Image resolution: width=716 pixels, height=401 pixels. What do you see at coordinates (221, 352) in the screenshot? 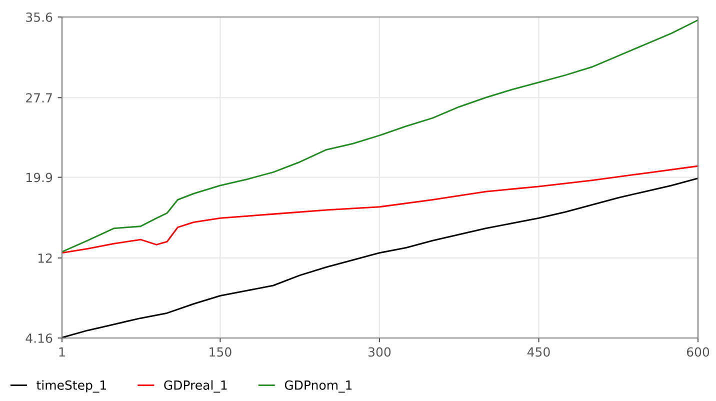
I see `x-tick-label: 150` at bounding box center [221, 352].